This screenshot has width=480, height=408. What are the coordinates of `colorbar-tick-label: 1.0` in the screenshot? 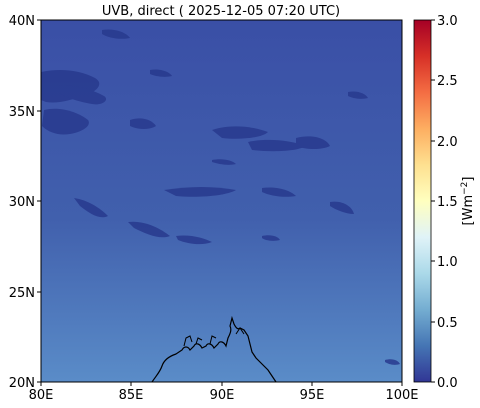 It's located at (447, 262).